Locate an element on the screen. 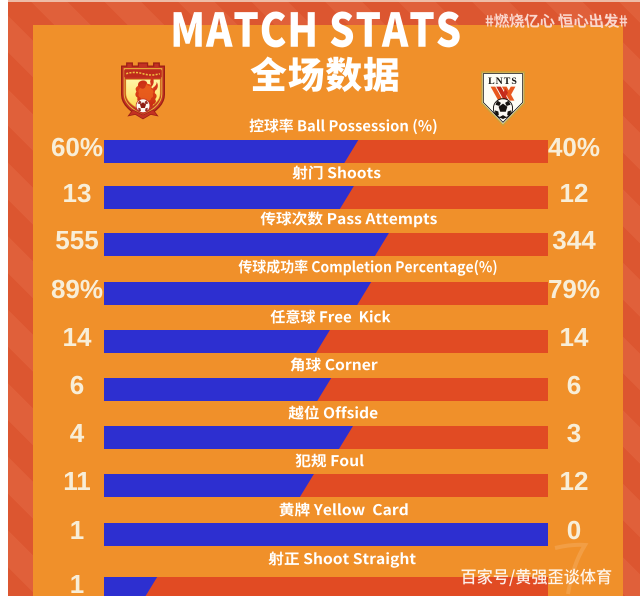 The image size is (640, 596). away-value: 3 is located at coordinates (574, 433).